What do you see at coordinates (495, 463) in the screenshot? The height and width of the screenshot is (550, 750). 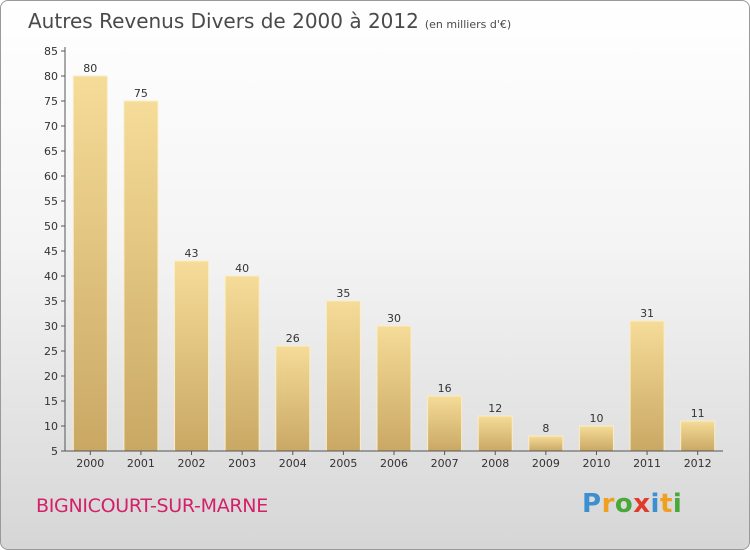 I see `x-tick-label: 2008` at bounding box center [495, 463].